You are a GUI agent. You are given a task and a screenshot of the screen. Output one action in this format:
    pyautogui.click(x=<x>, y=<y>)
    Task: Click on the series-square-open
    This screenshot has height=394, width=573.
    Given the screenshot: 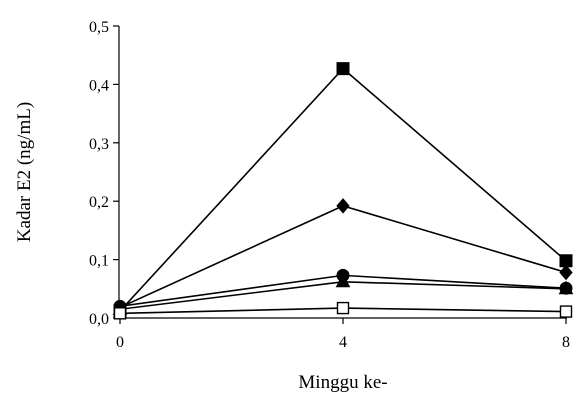 What is the action you would take?
    pyautogui.click(x=343, y=310)
    